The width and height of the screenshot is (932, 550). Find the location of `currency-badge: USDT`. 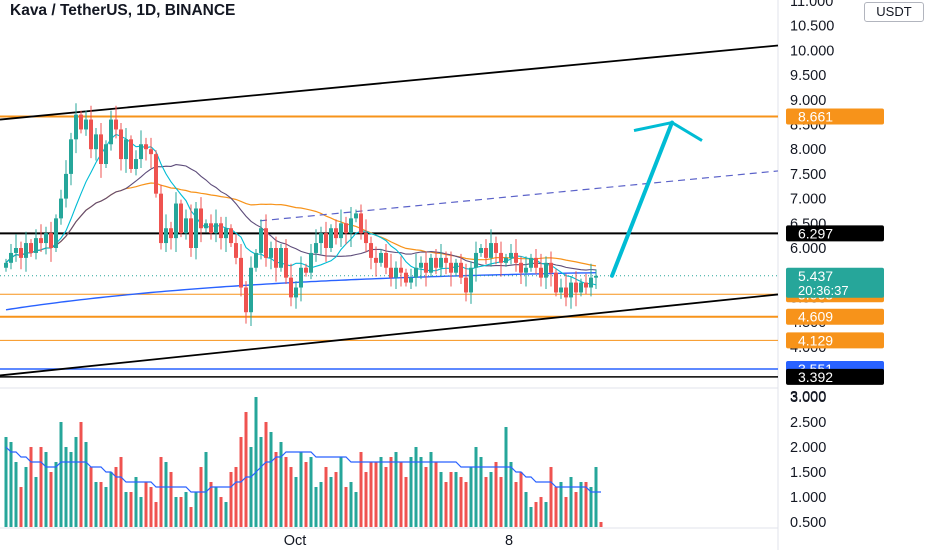

currency-badge: USDT is located at coordinates (894, 12).